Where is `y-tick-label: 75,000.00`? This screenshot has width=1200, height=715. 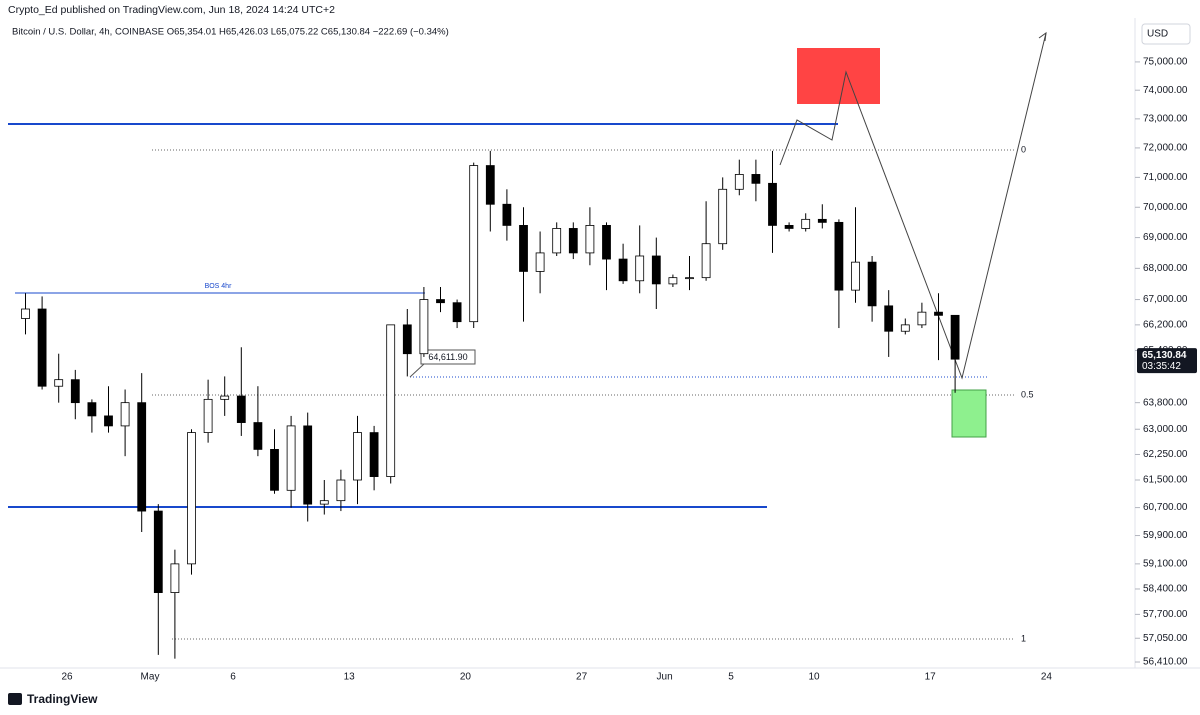
y-tick-label: 75,000.00 is located at coordinates (1165, 62).